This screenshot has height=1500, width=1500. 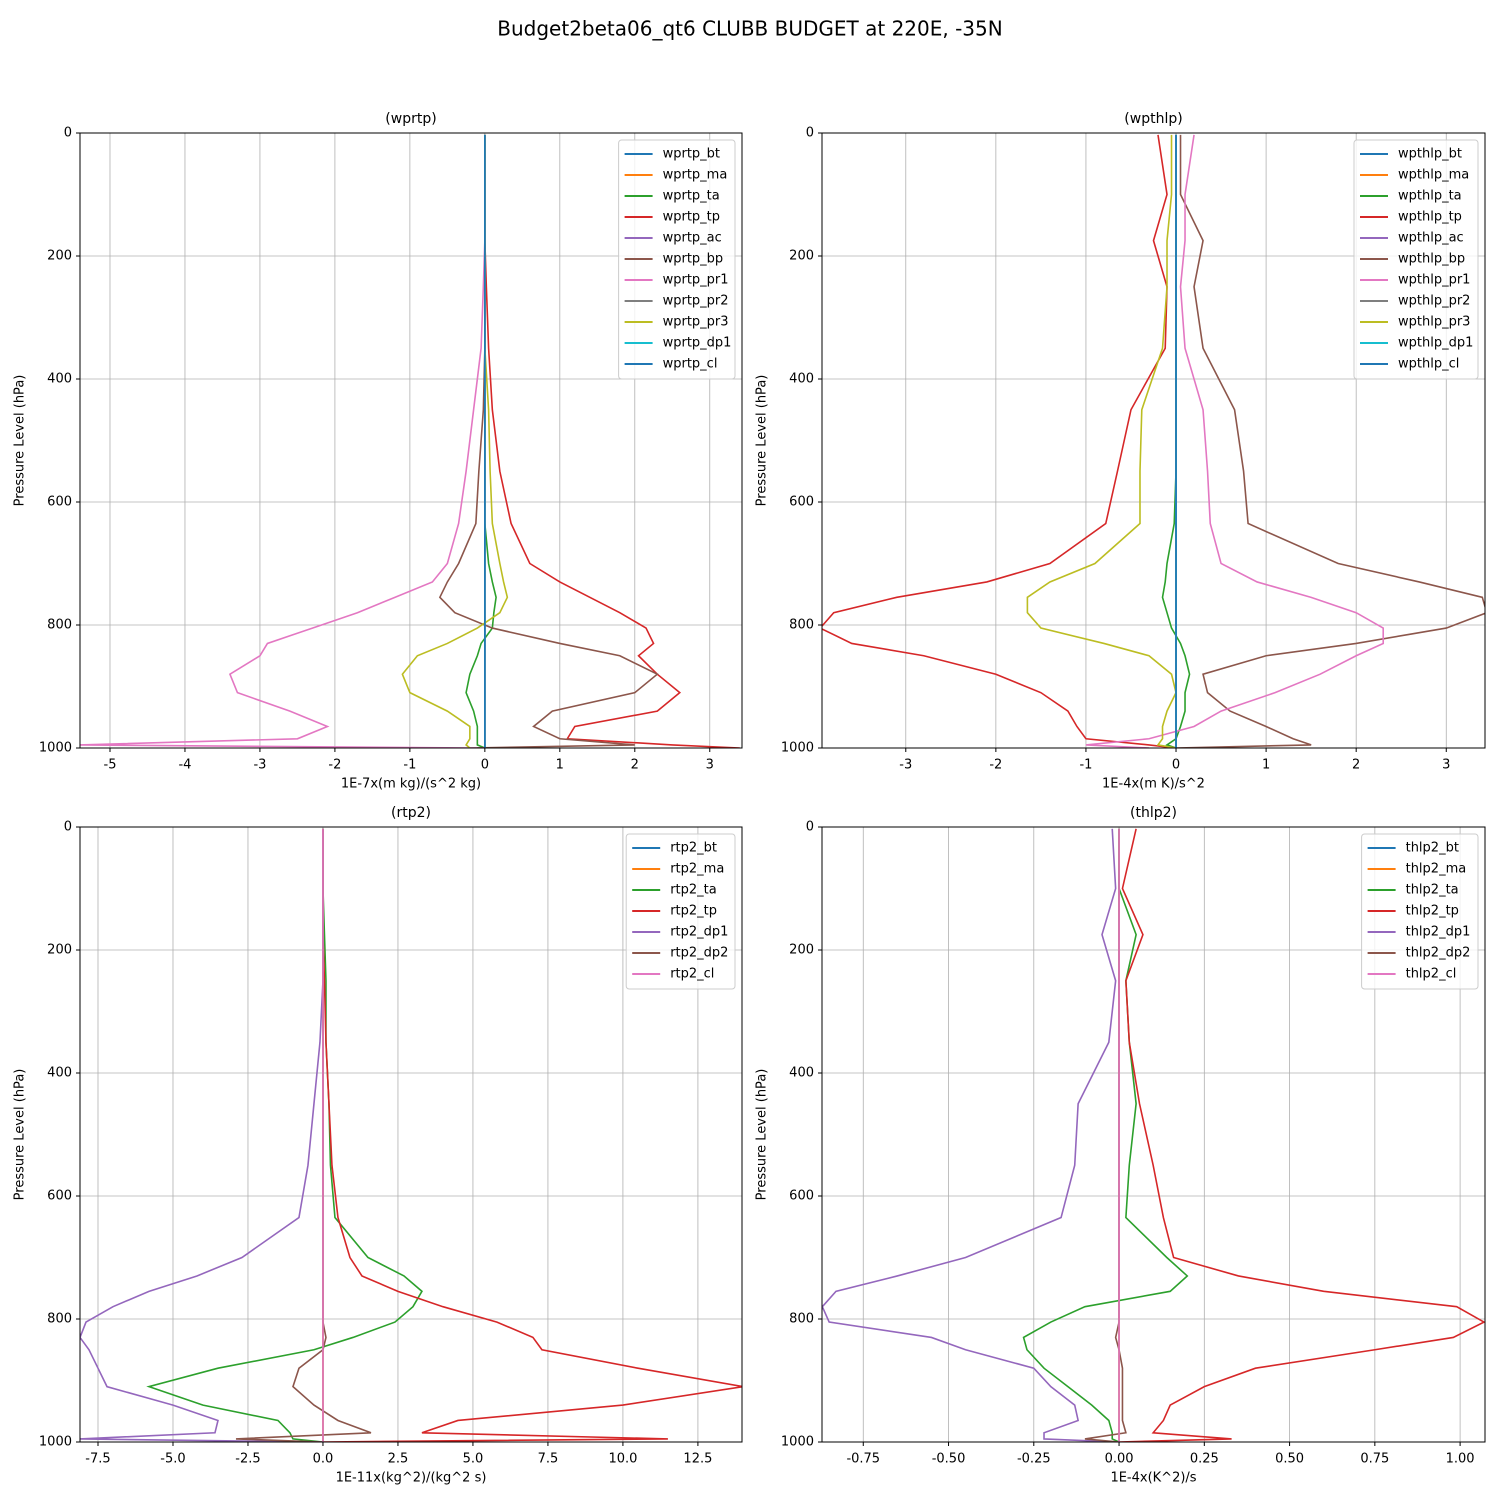 What do you see at coordinates (1430, 154) in the screenshot?
I see `legend-label: wpthlp_bt` at bounding box center [1430, 154].